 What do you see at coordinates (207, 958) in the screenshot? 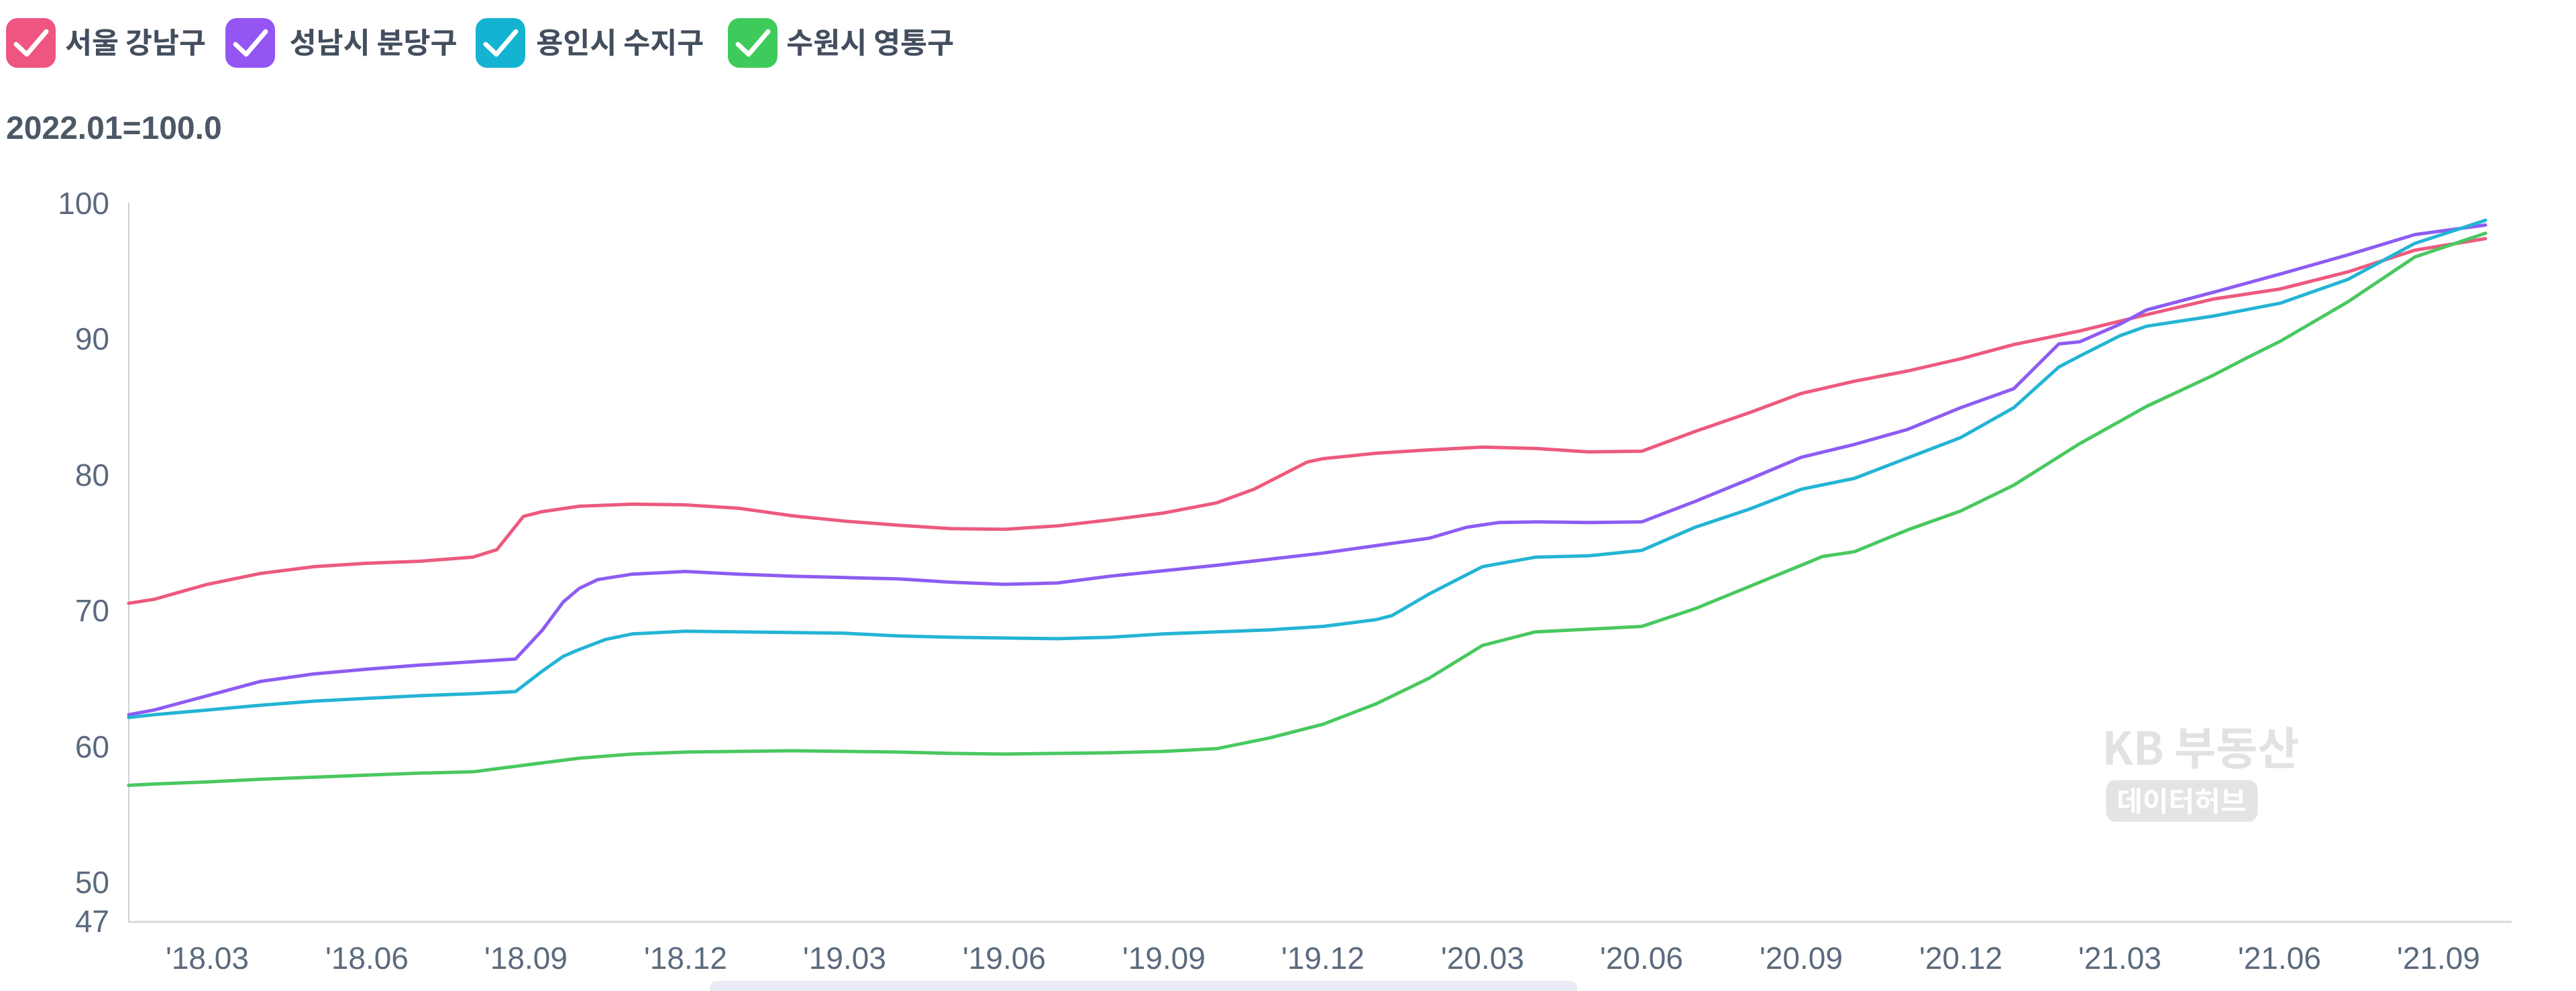
I see `svg-text: '18.03` at bounding box center [207, 958].